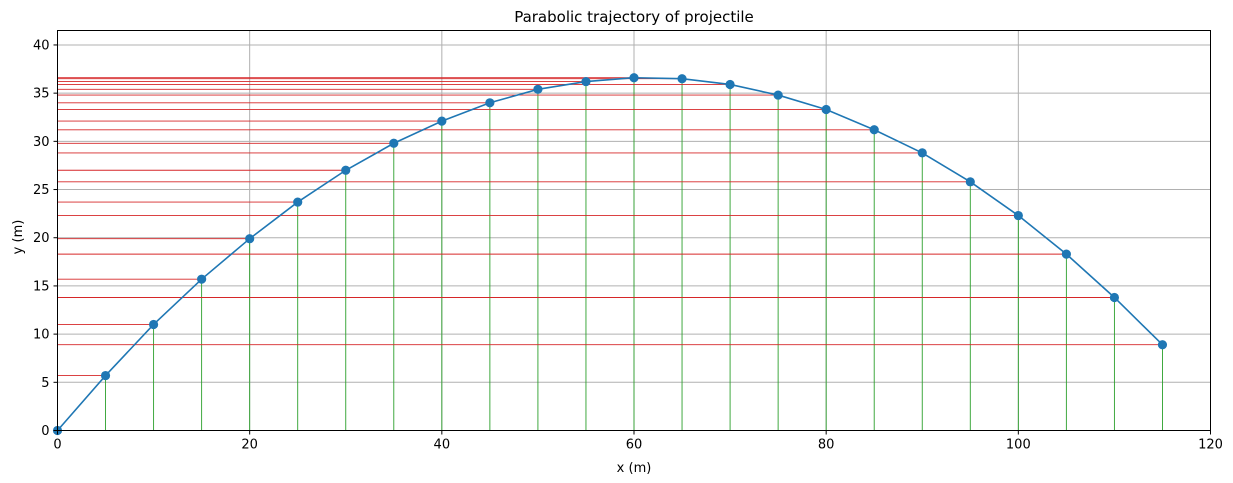  I want to click on y-tick-label: 15, so click(41, 286).